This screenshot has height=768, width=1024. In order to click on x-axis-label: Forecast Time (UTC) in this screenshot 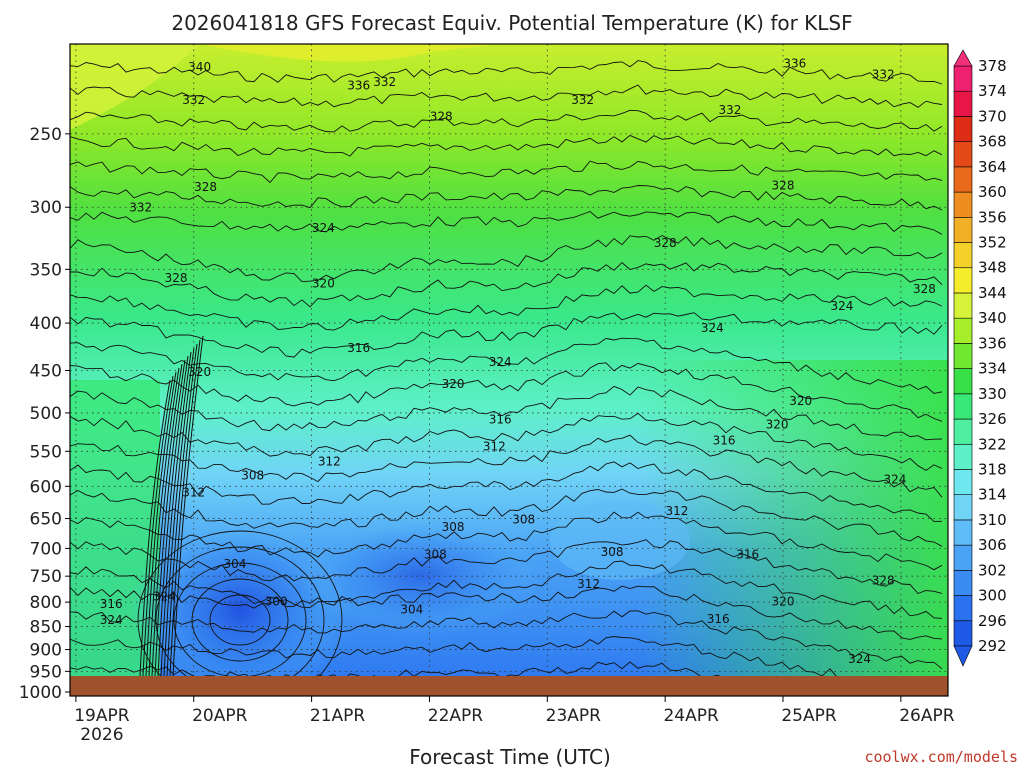, I will do `click(510, 756)`.